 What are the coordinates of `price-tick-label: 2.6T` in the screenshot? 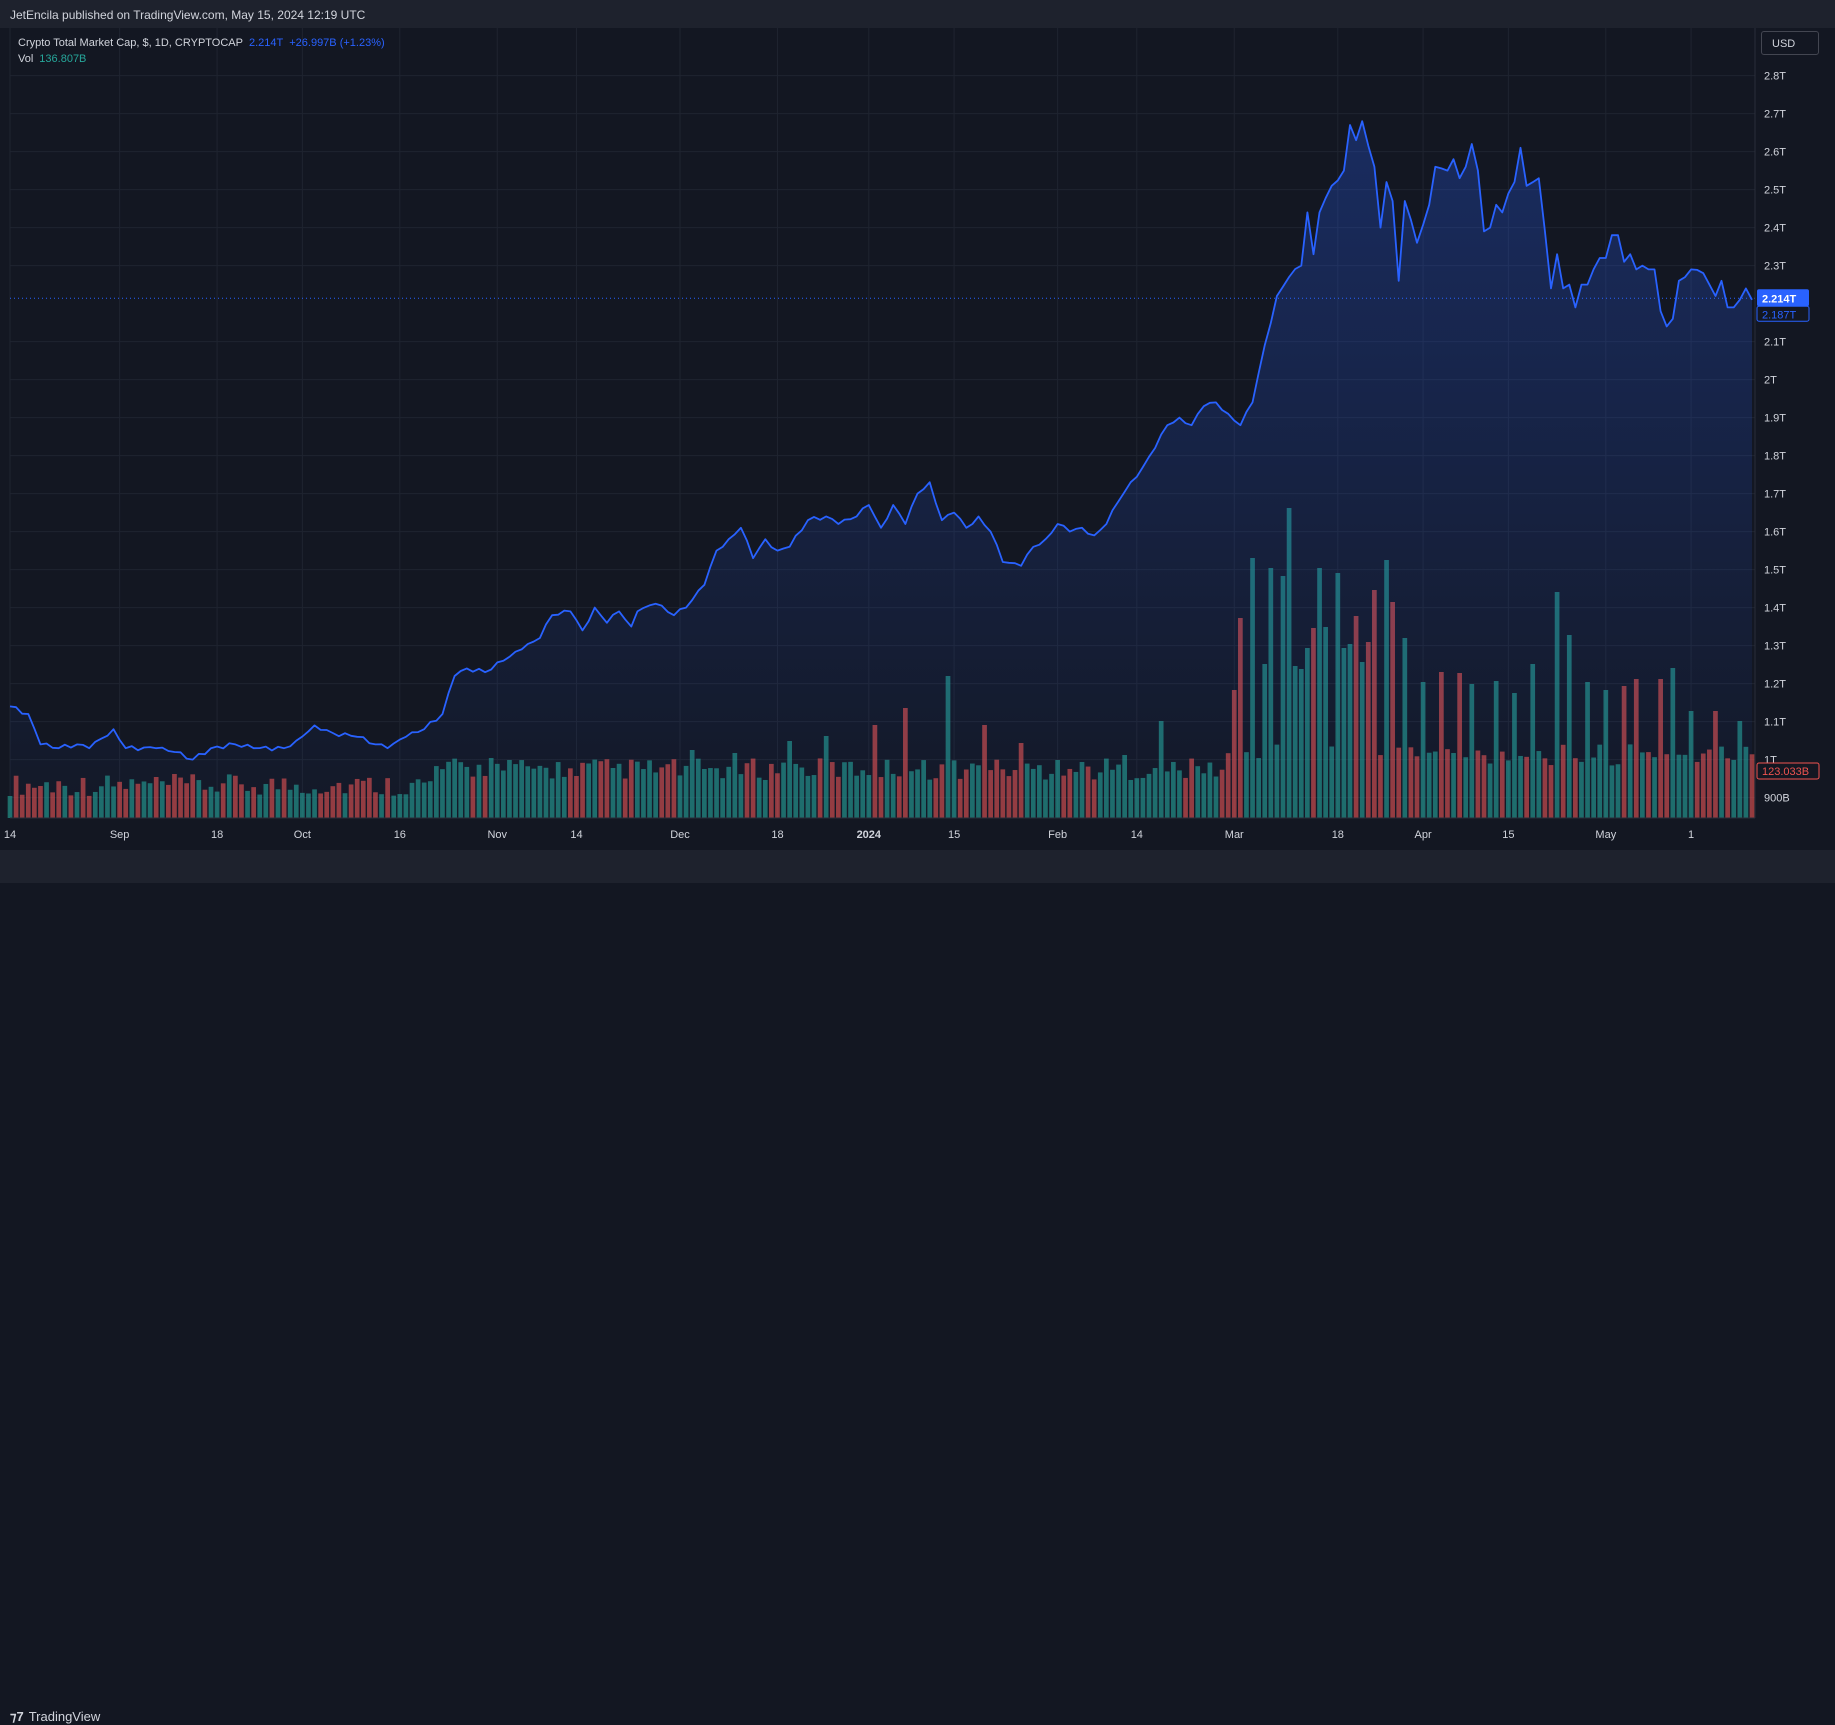 It's located at (1775, 153).